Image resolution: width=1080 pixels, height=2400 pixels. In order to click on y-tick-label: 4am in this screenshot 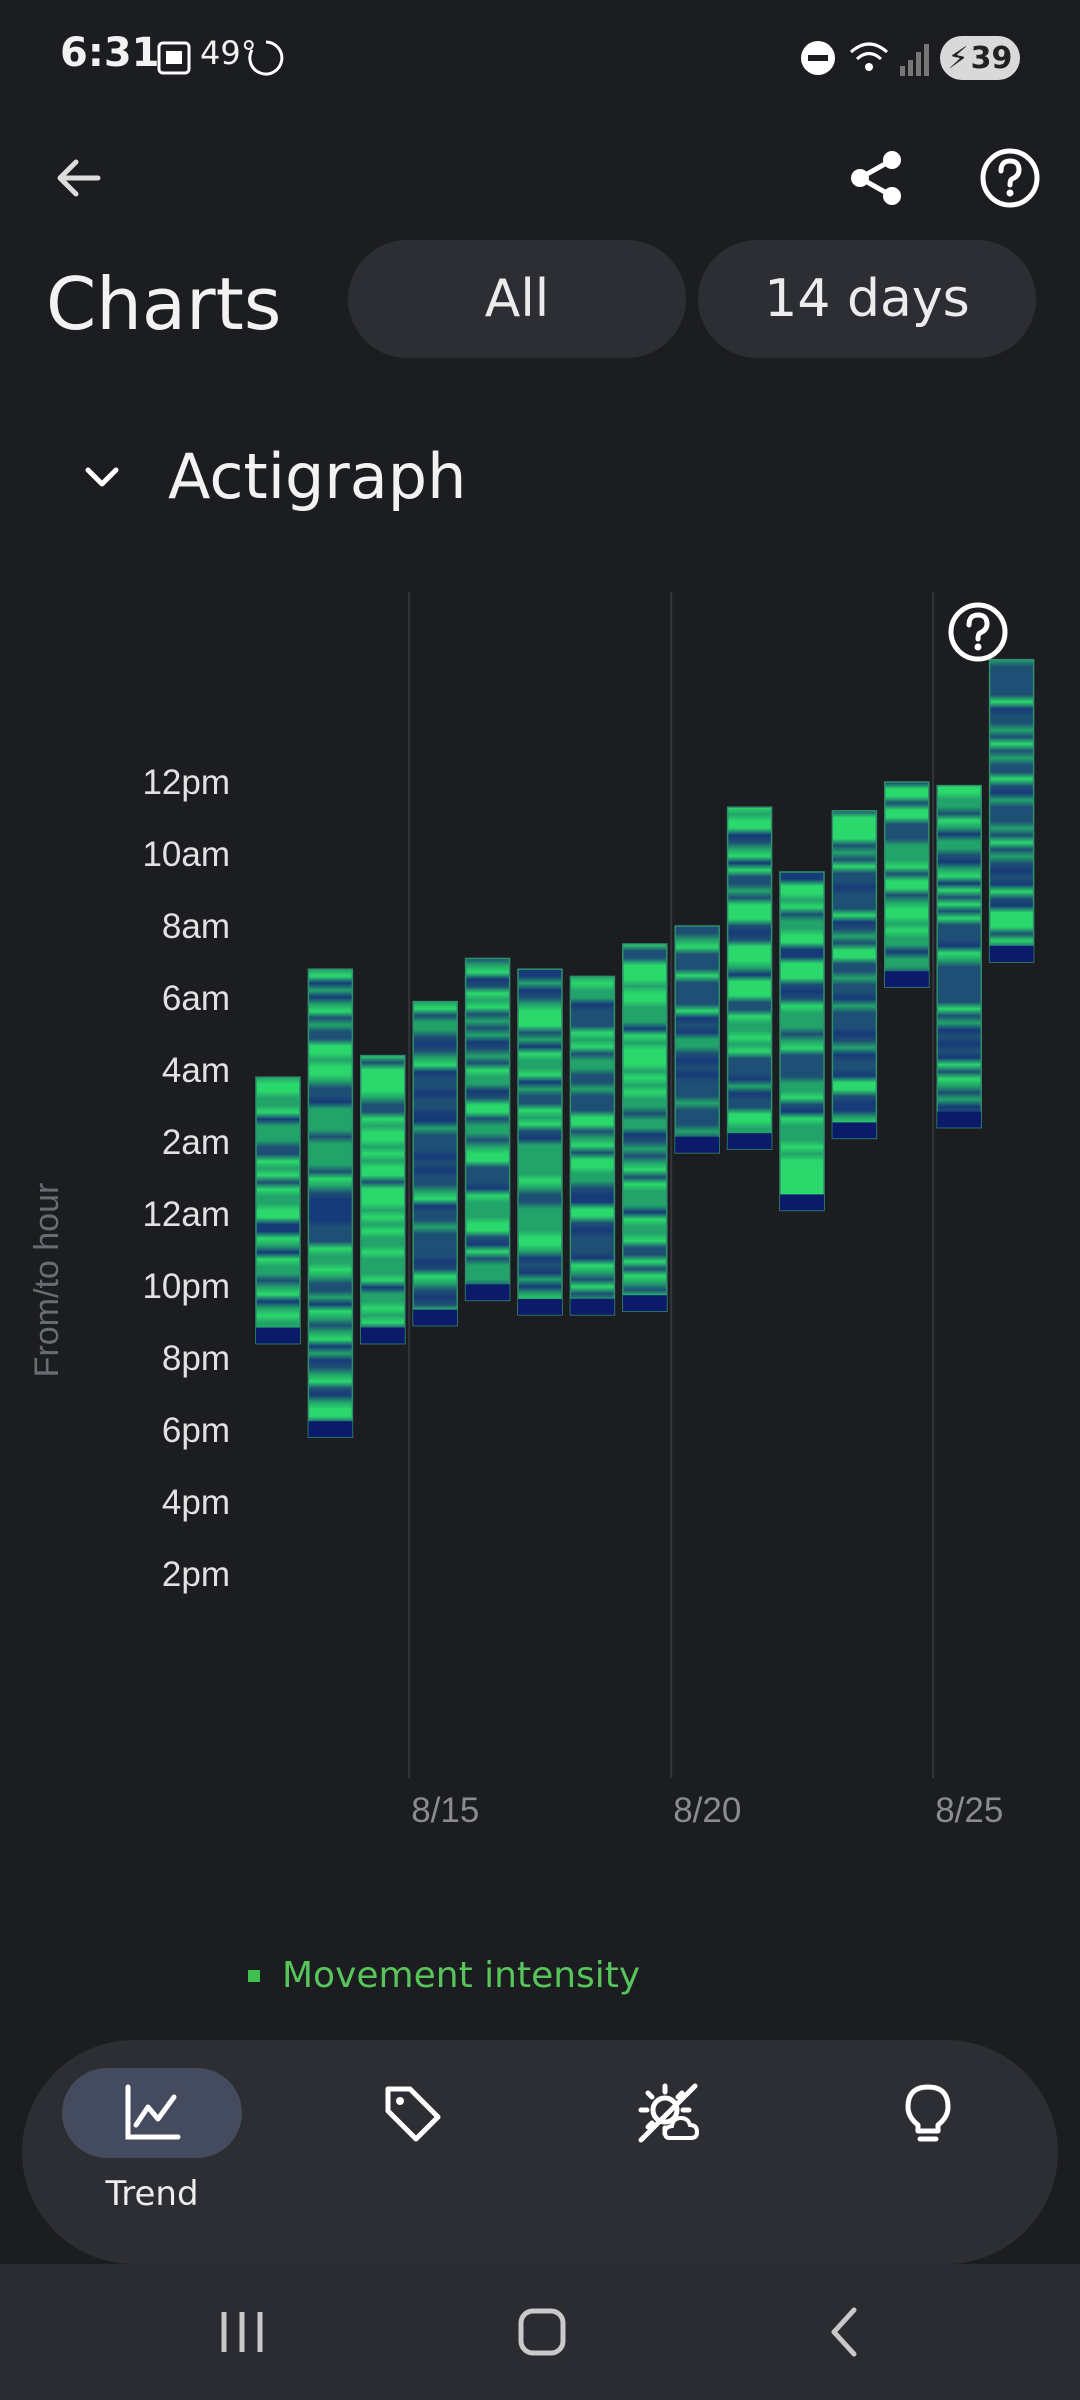, I will do `click(196, 1070)`.